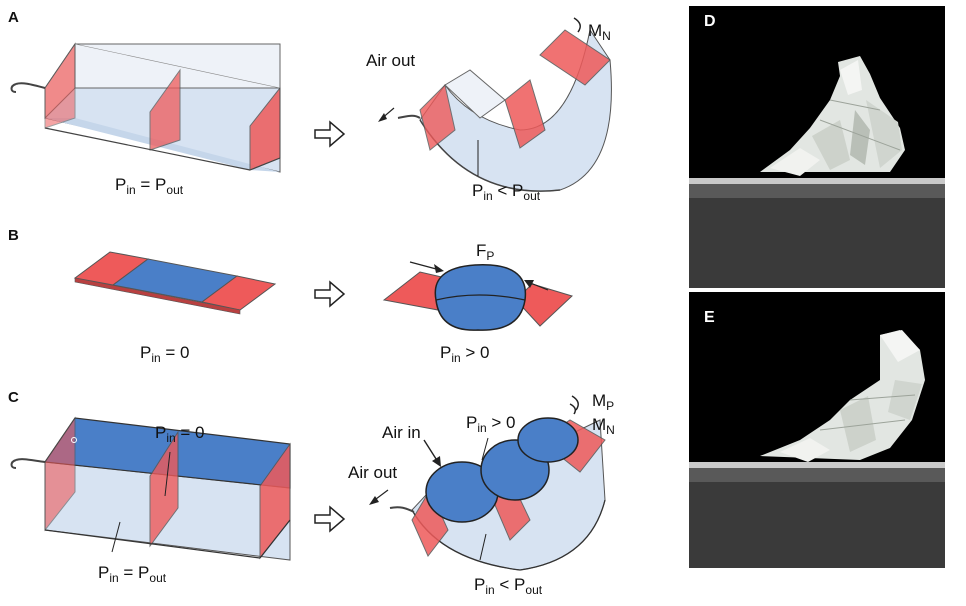 The height and width of the screenshot is (606, 966). Describe the element at coordinates (180, 434) in the screenshot. I see `panel-c-top-equation: Pin = 0` at that location.